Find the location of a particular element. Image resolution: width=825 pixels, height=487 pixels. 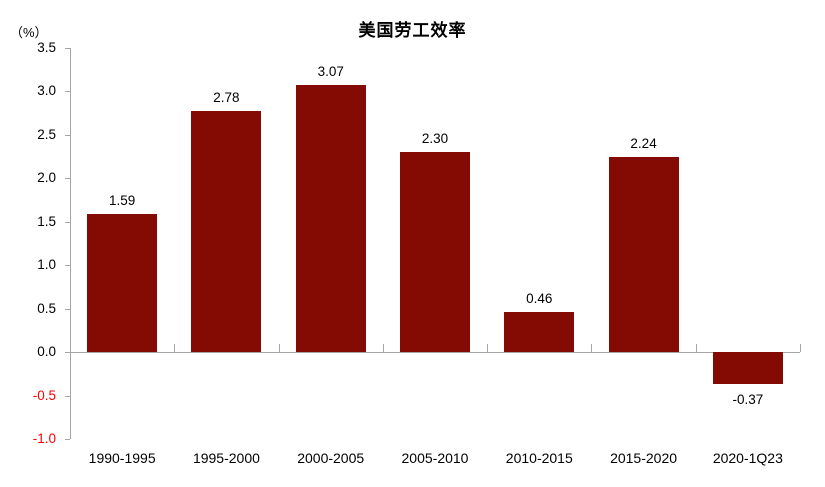

y-axis-tick-label: 3.0 is located at coordinates (46, 91).